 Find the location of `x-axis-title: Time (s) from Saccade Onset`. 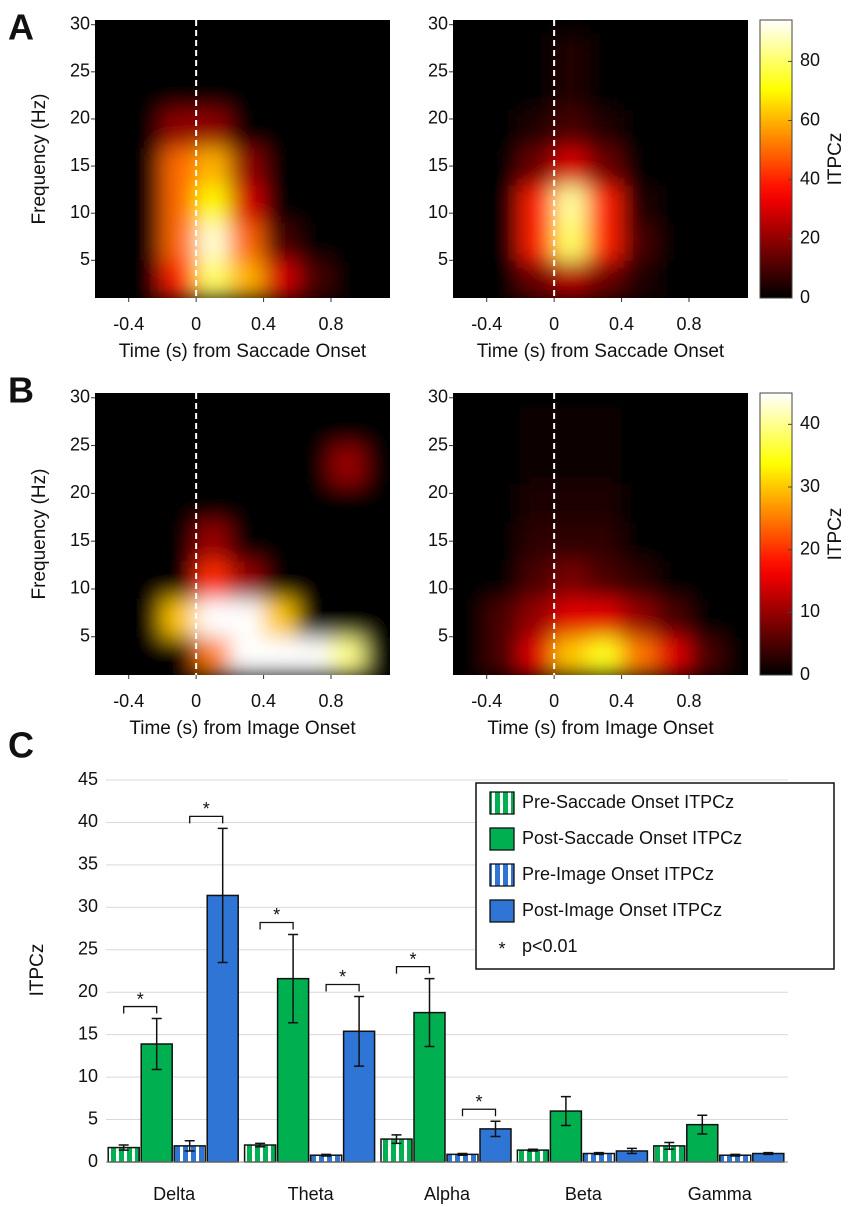

x-axis-title: Time (s) from Saccade Onset is located at coordinates (243, 351).